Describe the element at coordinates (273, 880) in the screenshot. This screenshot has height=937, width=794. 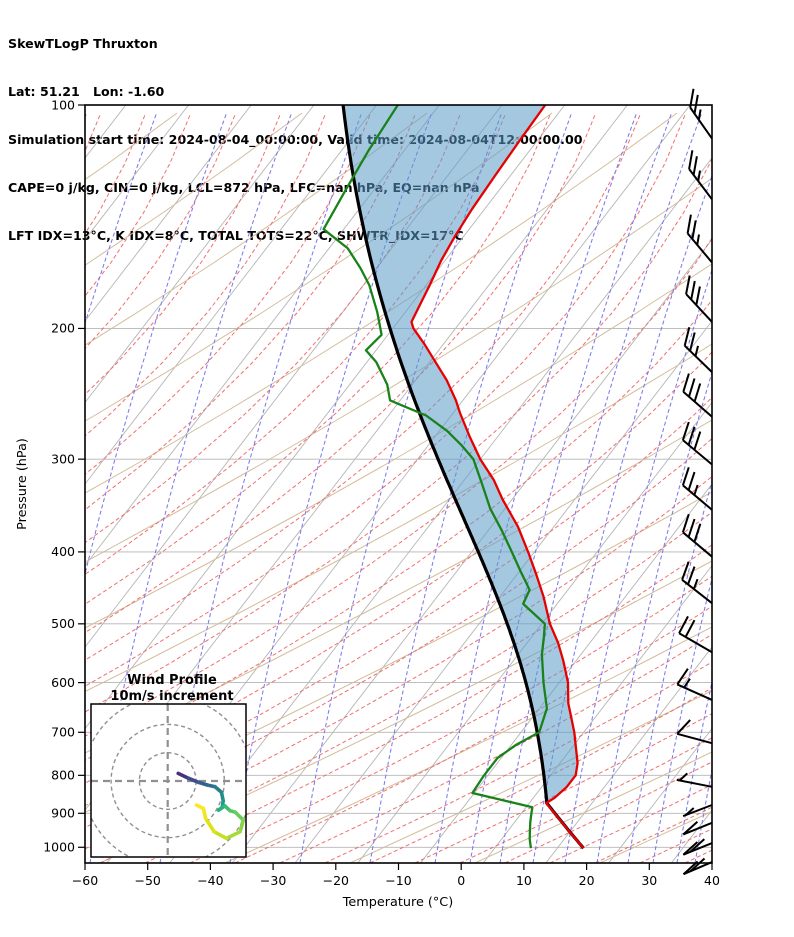
I see `x-tick-label: −30` at that location.